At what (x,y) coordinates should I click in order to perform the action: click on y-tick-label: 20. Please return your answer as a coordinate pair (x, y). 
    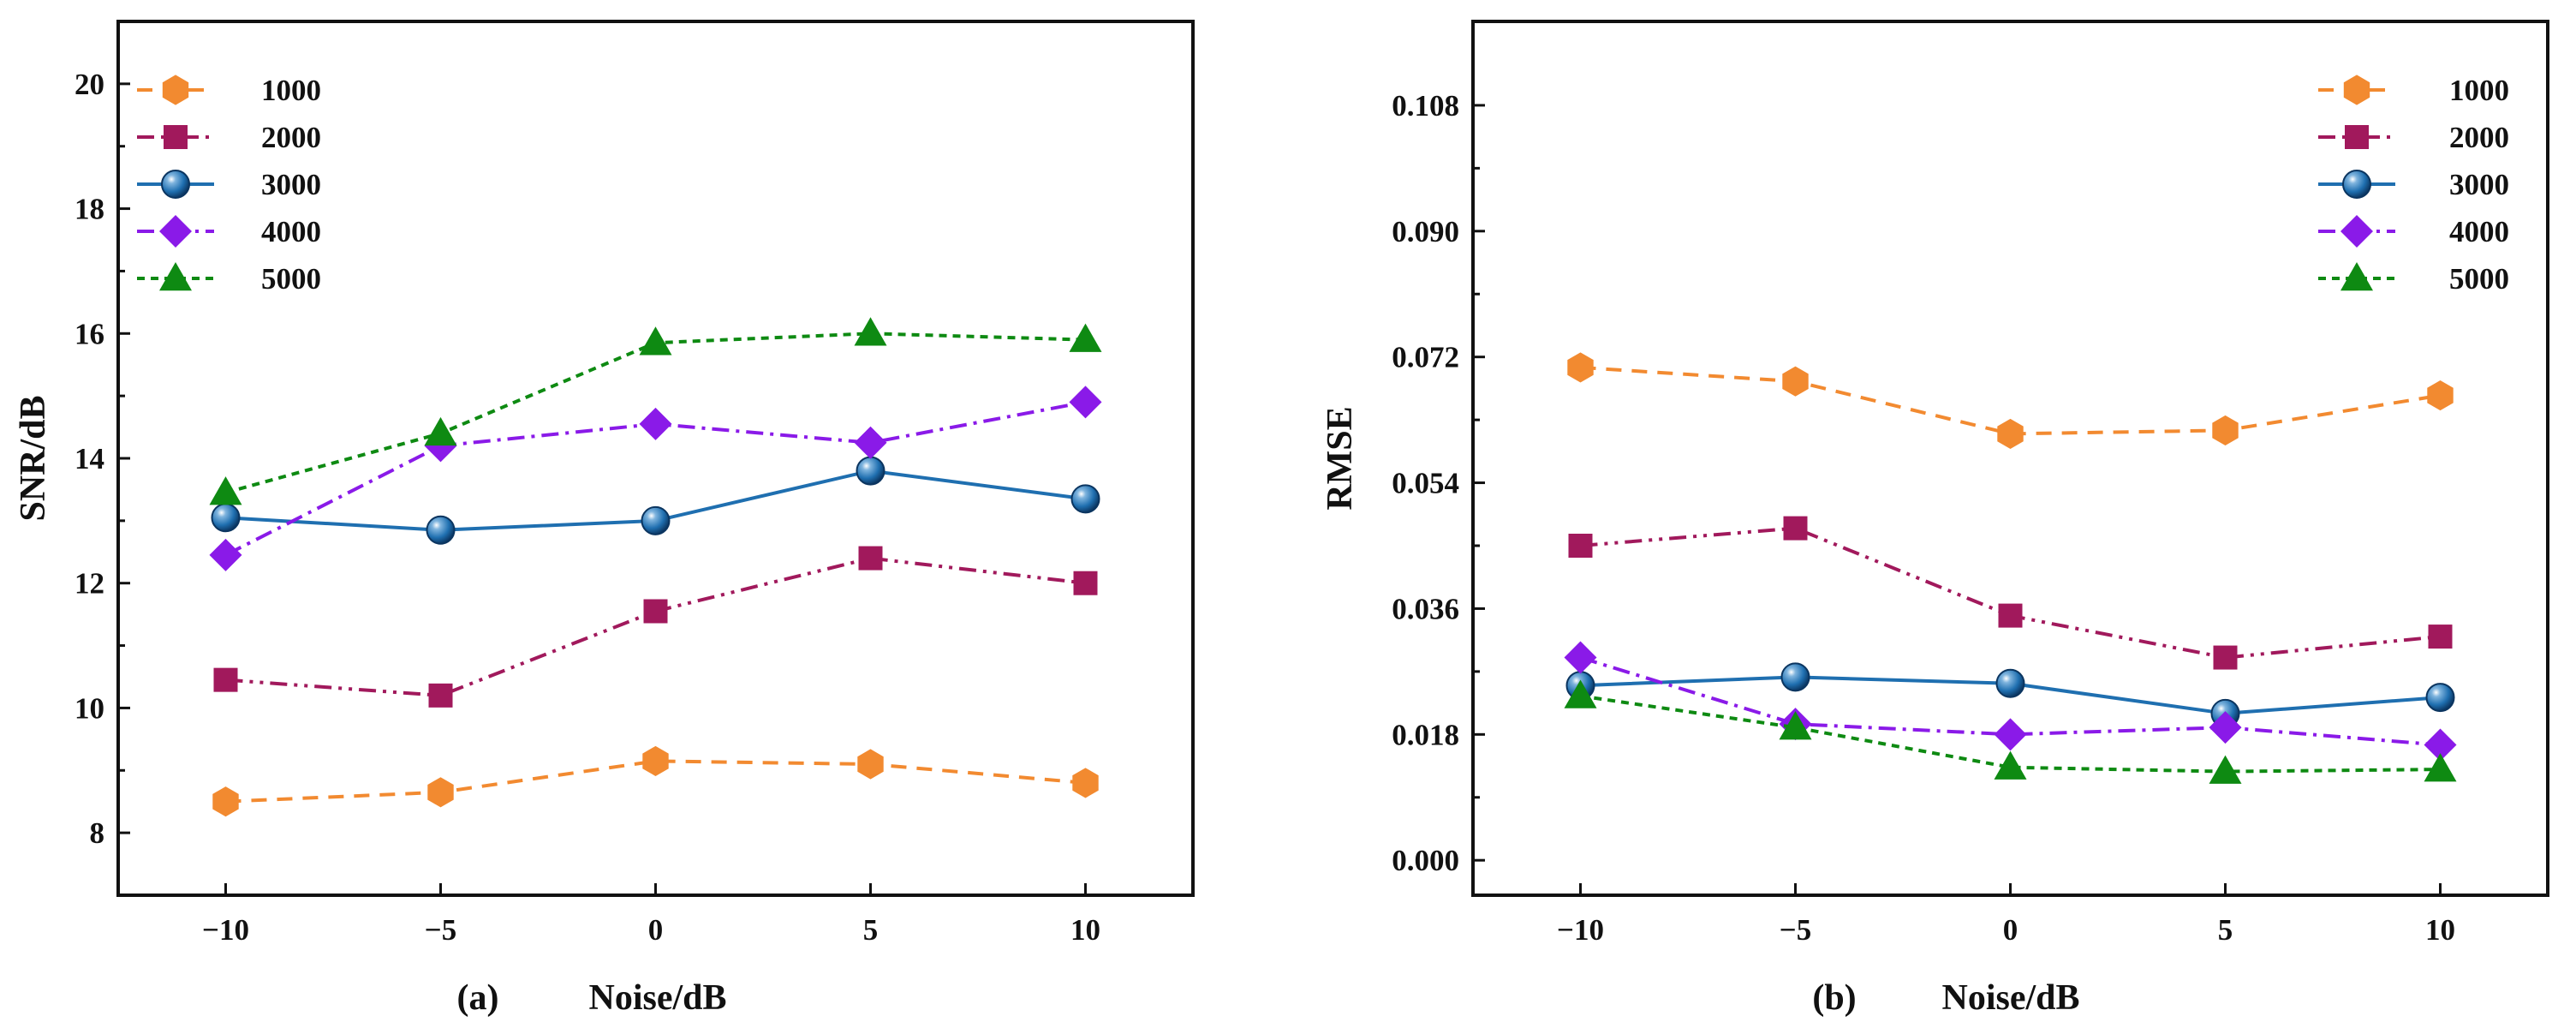
    Looking at the image, I should click on (89, 84).